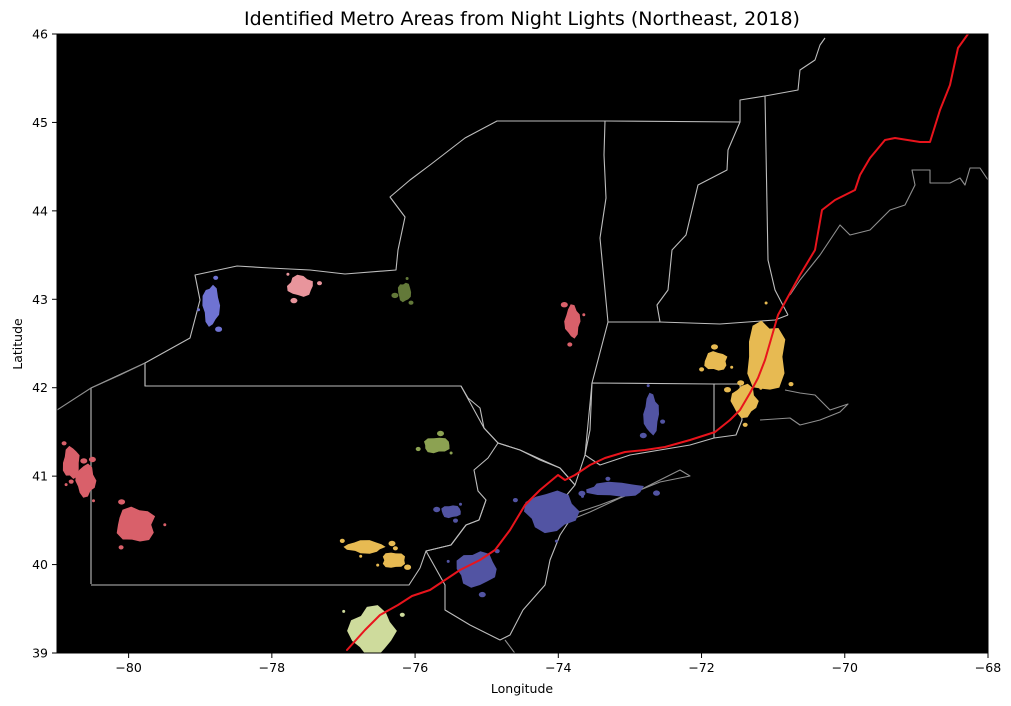 This screenshot has height=706, width=1011. What do you see at coordinates (86, 480) in the screenshot?
I see `metro-area-pittsburgh-north` at bounding box center [86, 480].